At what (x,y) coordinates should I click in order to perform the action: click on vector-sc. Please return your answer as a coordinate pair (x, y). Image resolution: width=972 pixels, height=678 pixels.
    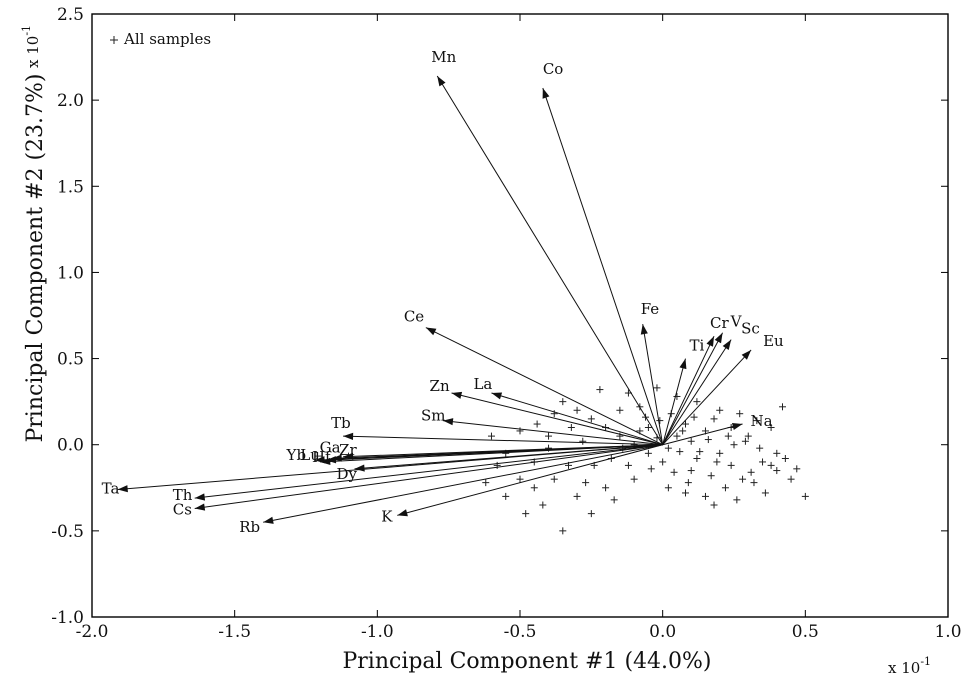
    Looking at the image, I should click on (697, 392).